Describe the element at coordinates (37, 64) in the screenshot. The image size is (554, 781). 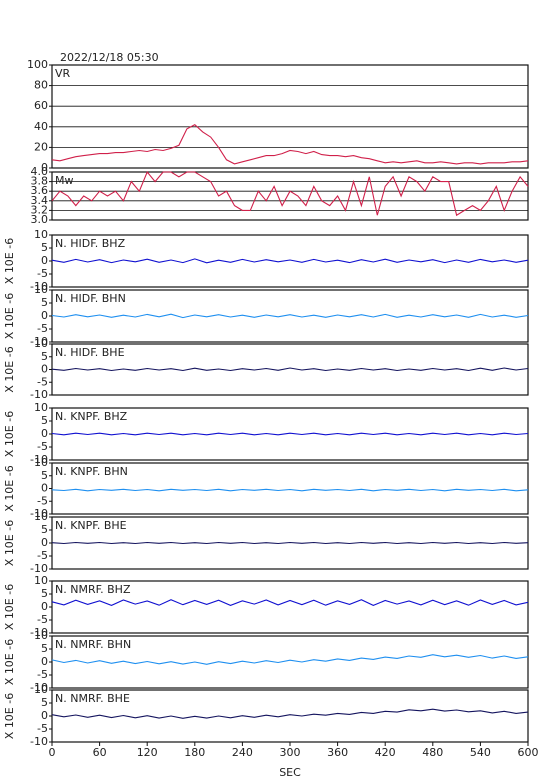
I see `y-tick-label: 100` at that location.